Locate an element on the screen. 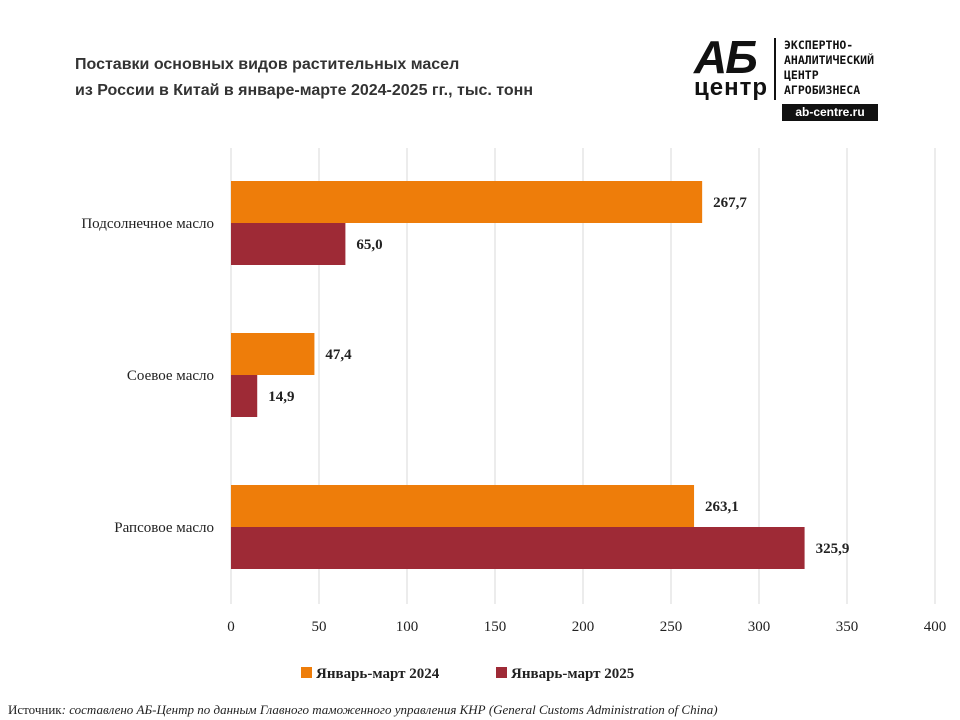 The height and width of the screenshot is (720, 960). logo-caption-line: ЭКСПЕРТНО- is located at coordinates (819, 45).